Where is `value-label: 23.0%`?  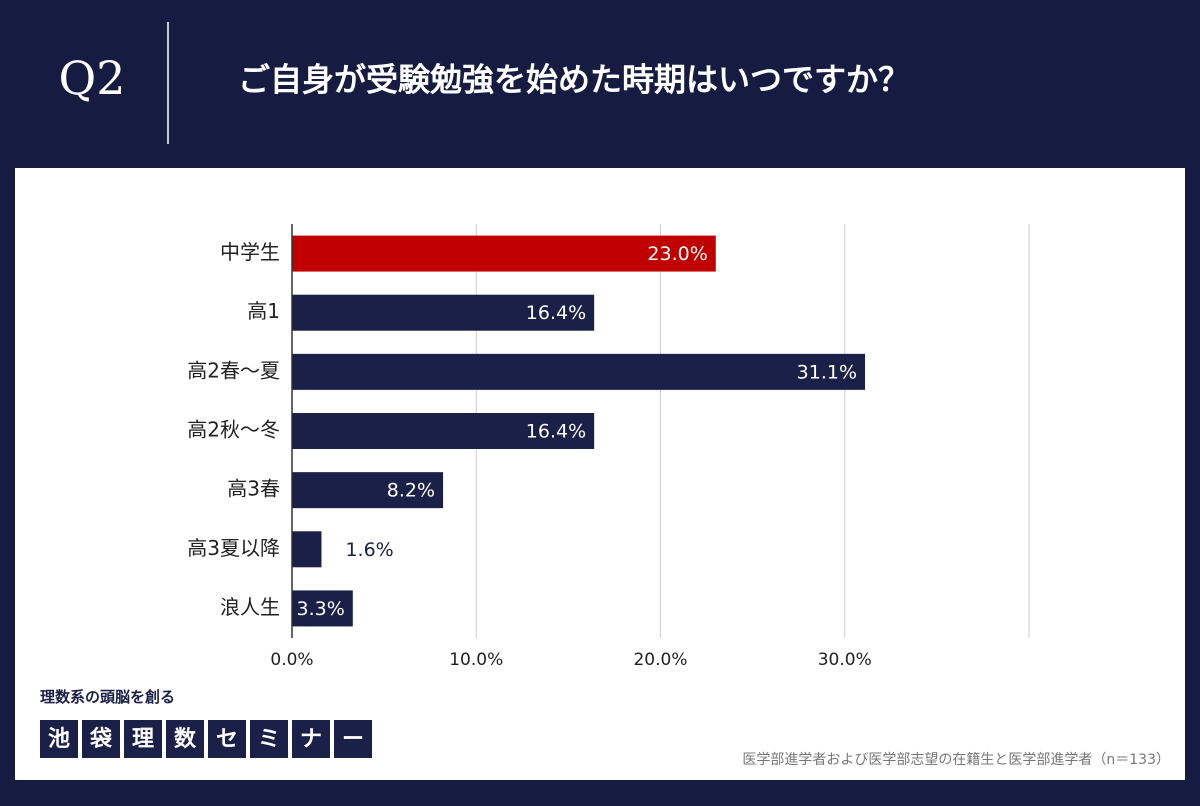
value-label: 23.0% is located at coordinates (677, 254).